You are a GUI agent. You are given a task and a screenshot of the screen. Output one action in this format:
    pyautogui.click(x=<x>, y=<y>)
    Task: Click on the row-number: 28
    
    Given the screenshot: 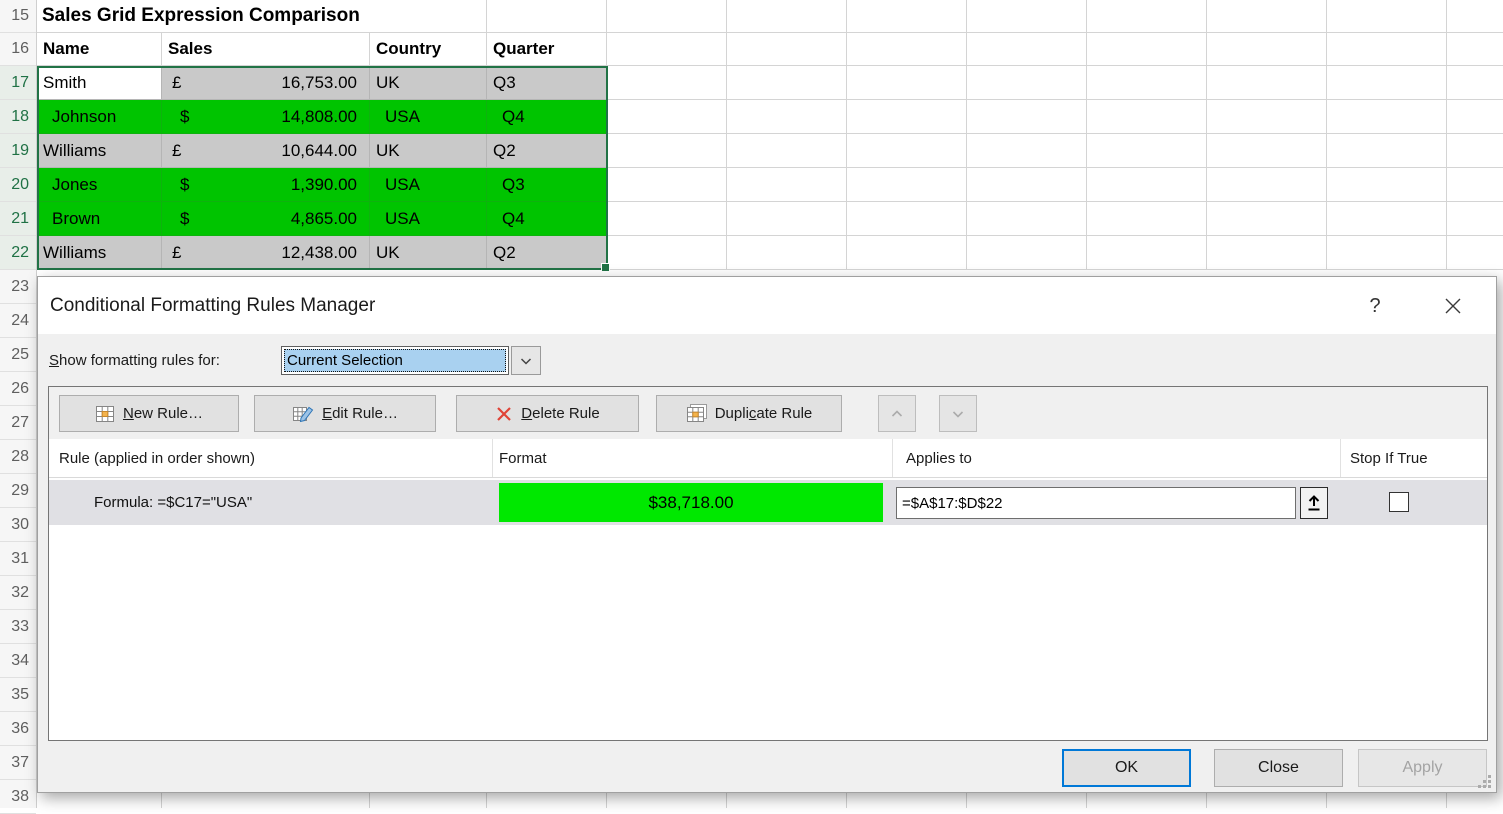 What is the action you would take?
    pyautogui.click(x=18, y=457)
    